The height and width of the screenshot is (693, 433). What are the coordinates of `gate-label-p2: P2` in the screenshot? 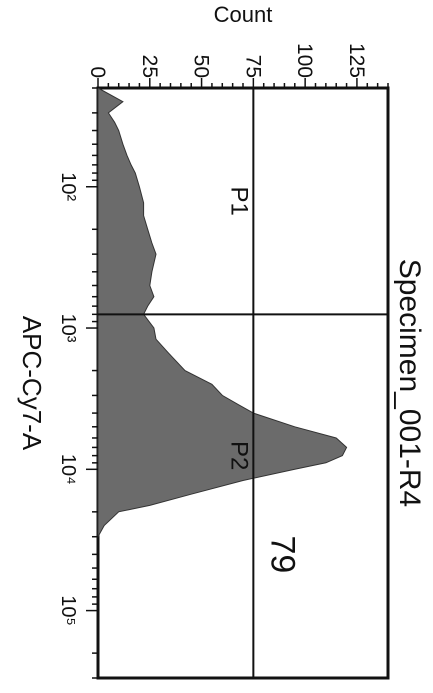 It's located at (238, 455).